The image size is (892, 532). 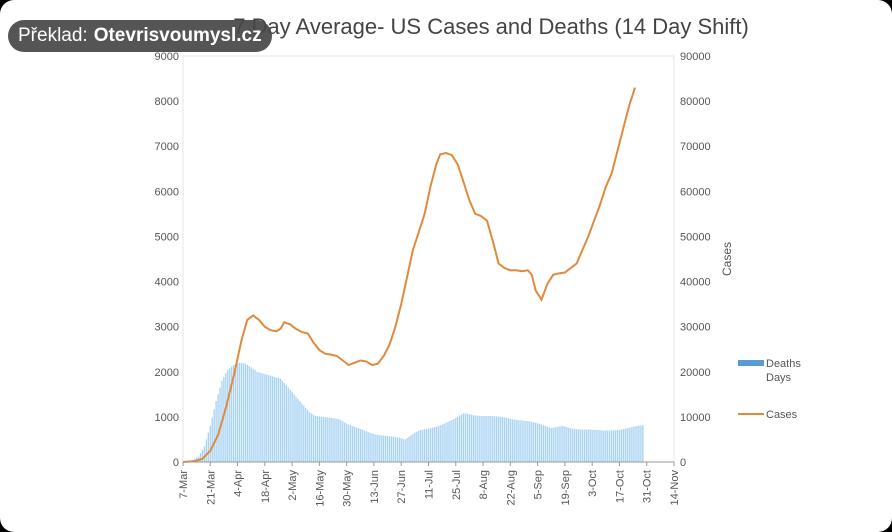 What do you see at coordinates (648, 486) in the screenshot?
I see `x-tick-label: 31-Oct` at bounding box center [648, 486].